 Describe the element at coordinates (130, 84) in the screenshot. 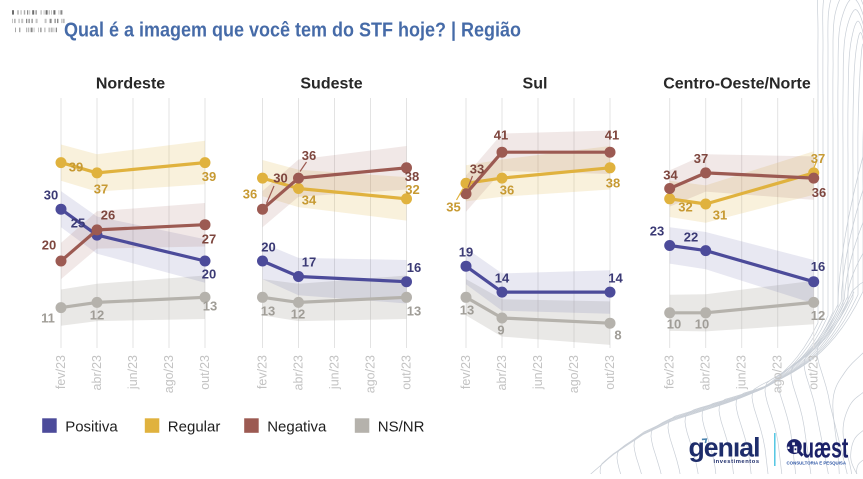

I see `svg-text: Nordeste` at that location.